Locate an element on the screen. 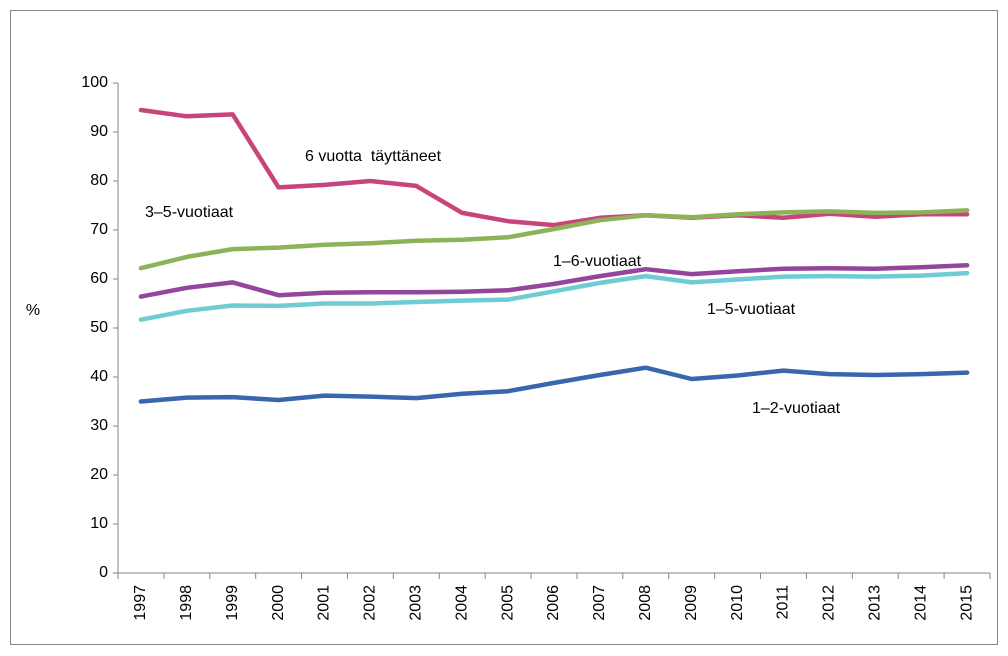  x-tick-label: 2007 is located at coordinates (599, 603).